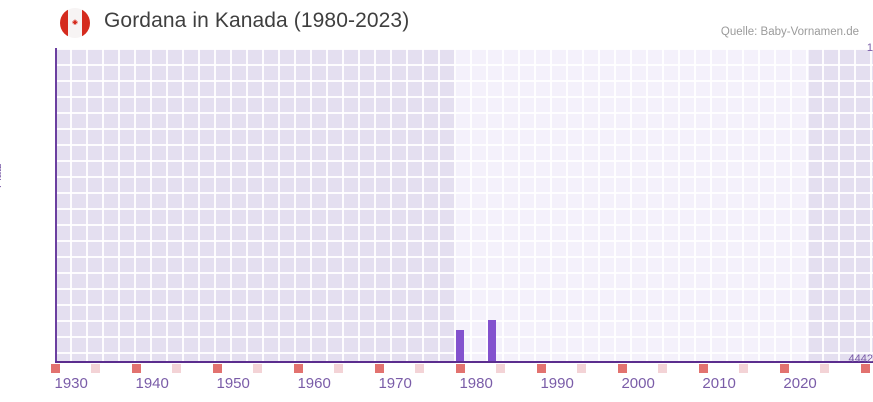 The width and height of the screenshot is (873, 402). What do you see at coordinates (177, 368) in the screenshot?
I see `axis-marker-1943` at bounding box center [177, 368].